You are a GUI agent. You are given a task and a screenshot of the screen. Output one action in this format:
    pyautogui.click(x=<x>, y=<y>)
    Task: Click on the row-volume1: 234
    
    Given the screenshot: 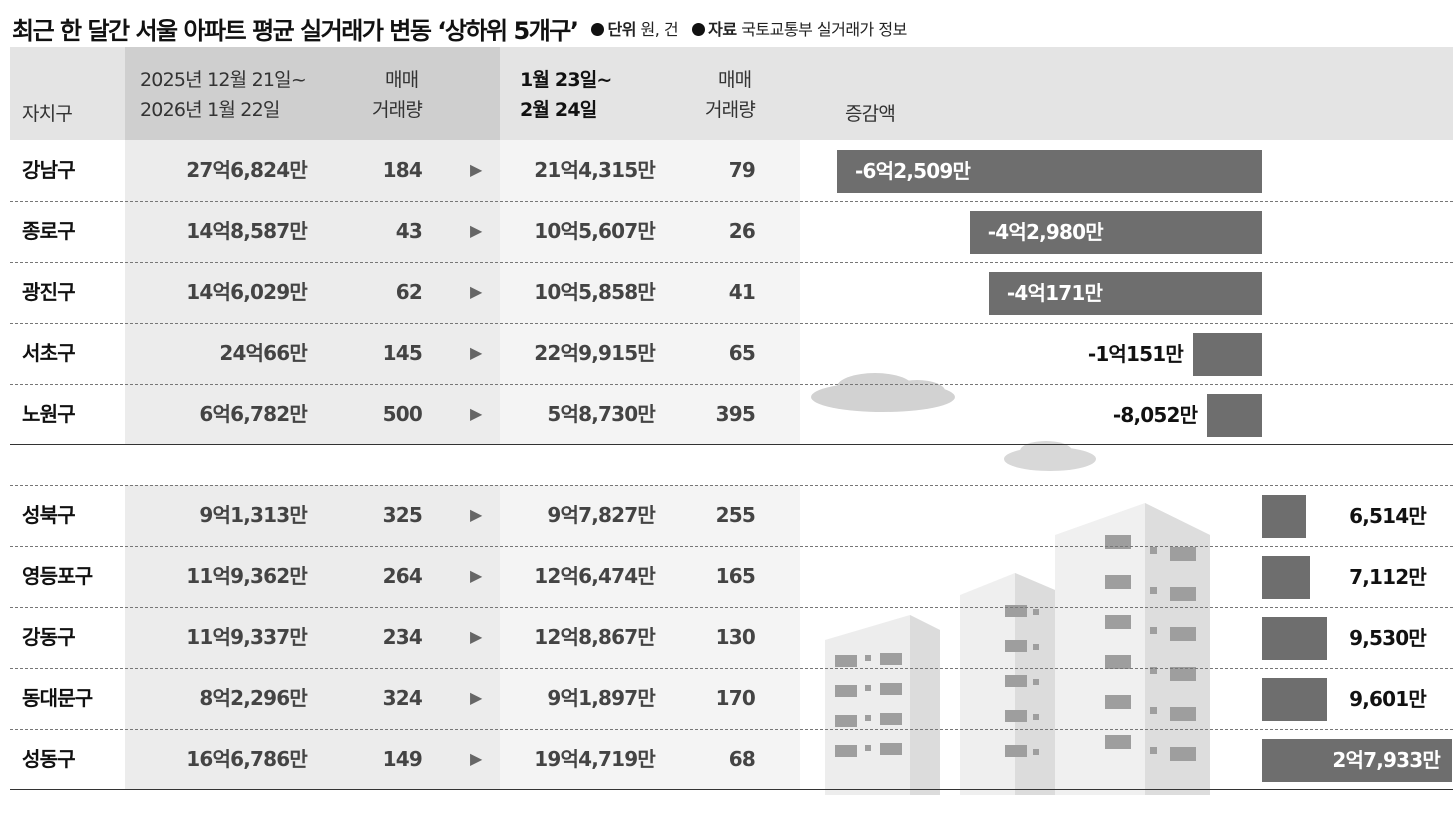 What is the action you would take?
    pyautogui.click(x=402, y=637)
    